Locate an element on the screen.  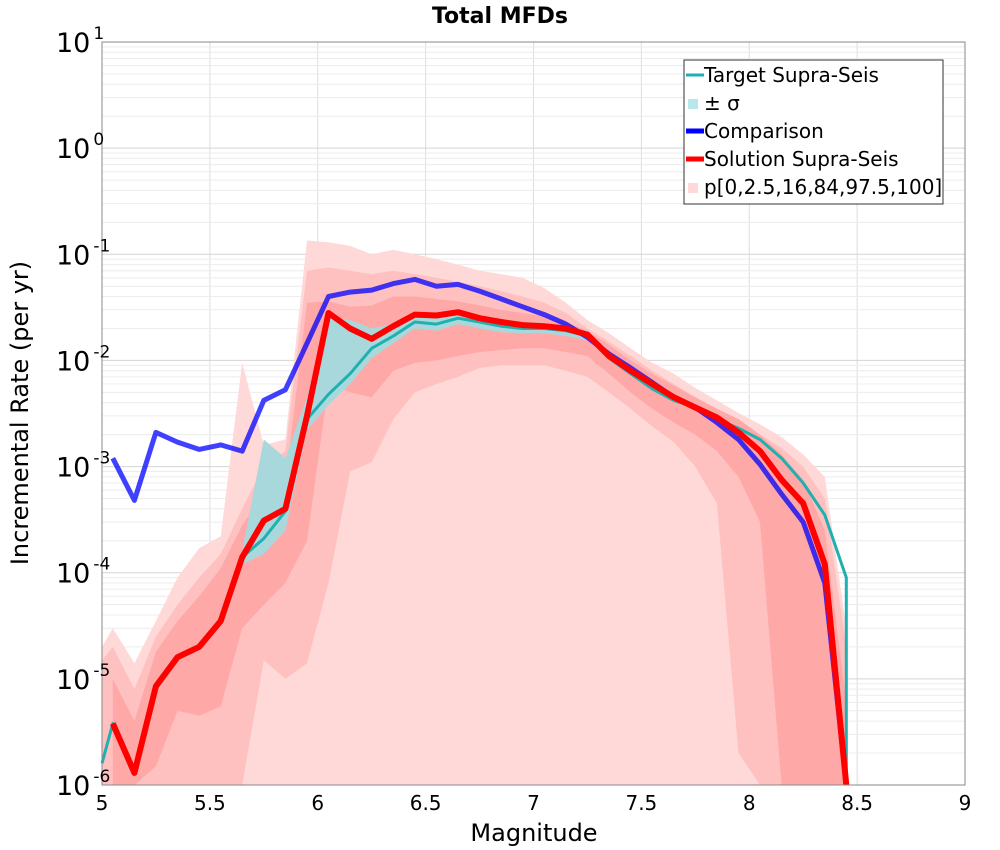
legend-label: Comparison is located at coordinates (764, 131).